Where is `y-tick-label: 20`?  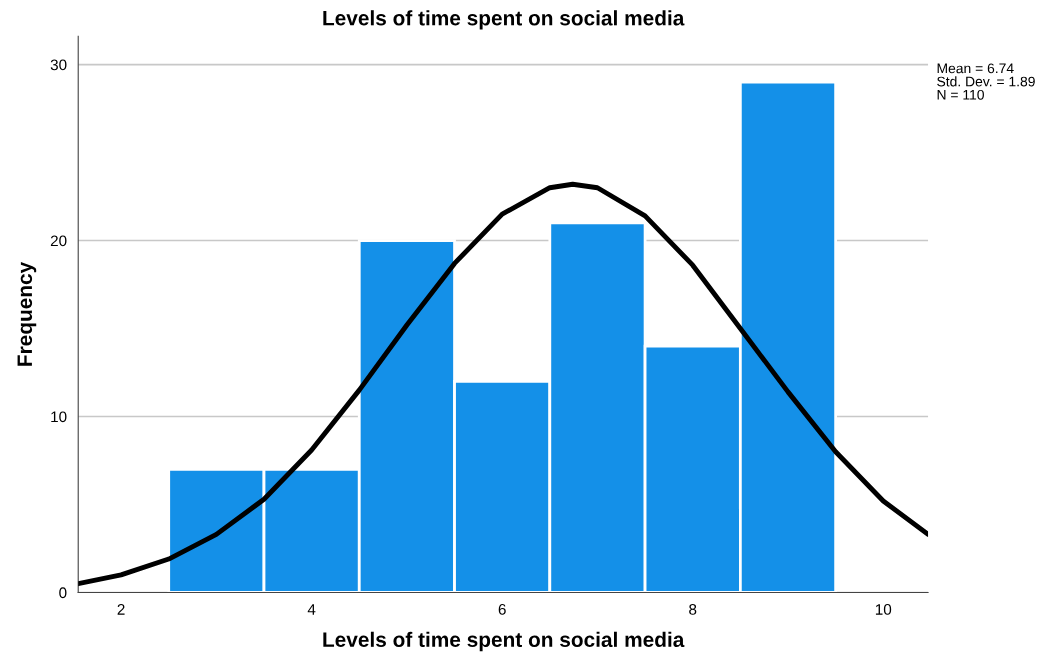
y-tick-label: 20 is located at coordinates (58, 241).